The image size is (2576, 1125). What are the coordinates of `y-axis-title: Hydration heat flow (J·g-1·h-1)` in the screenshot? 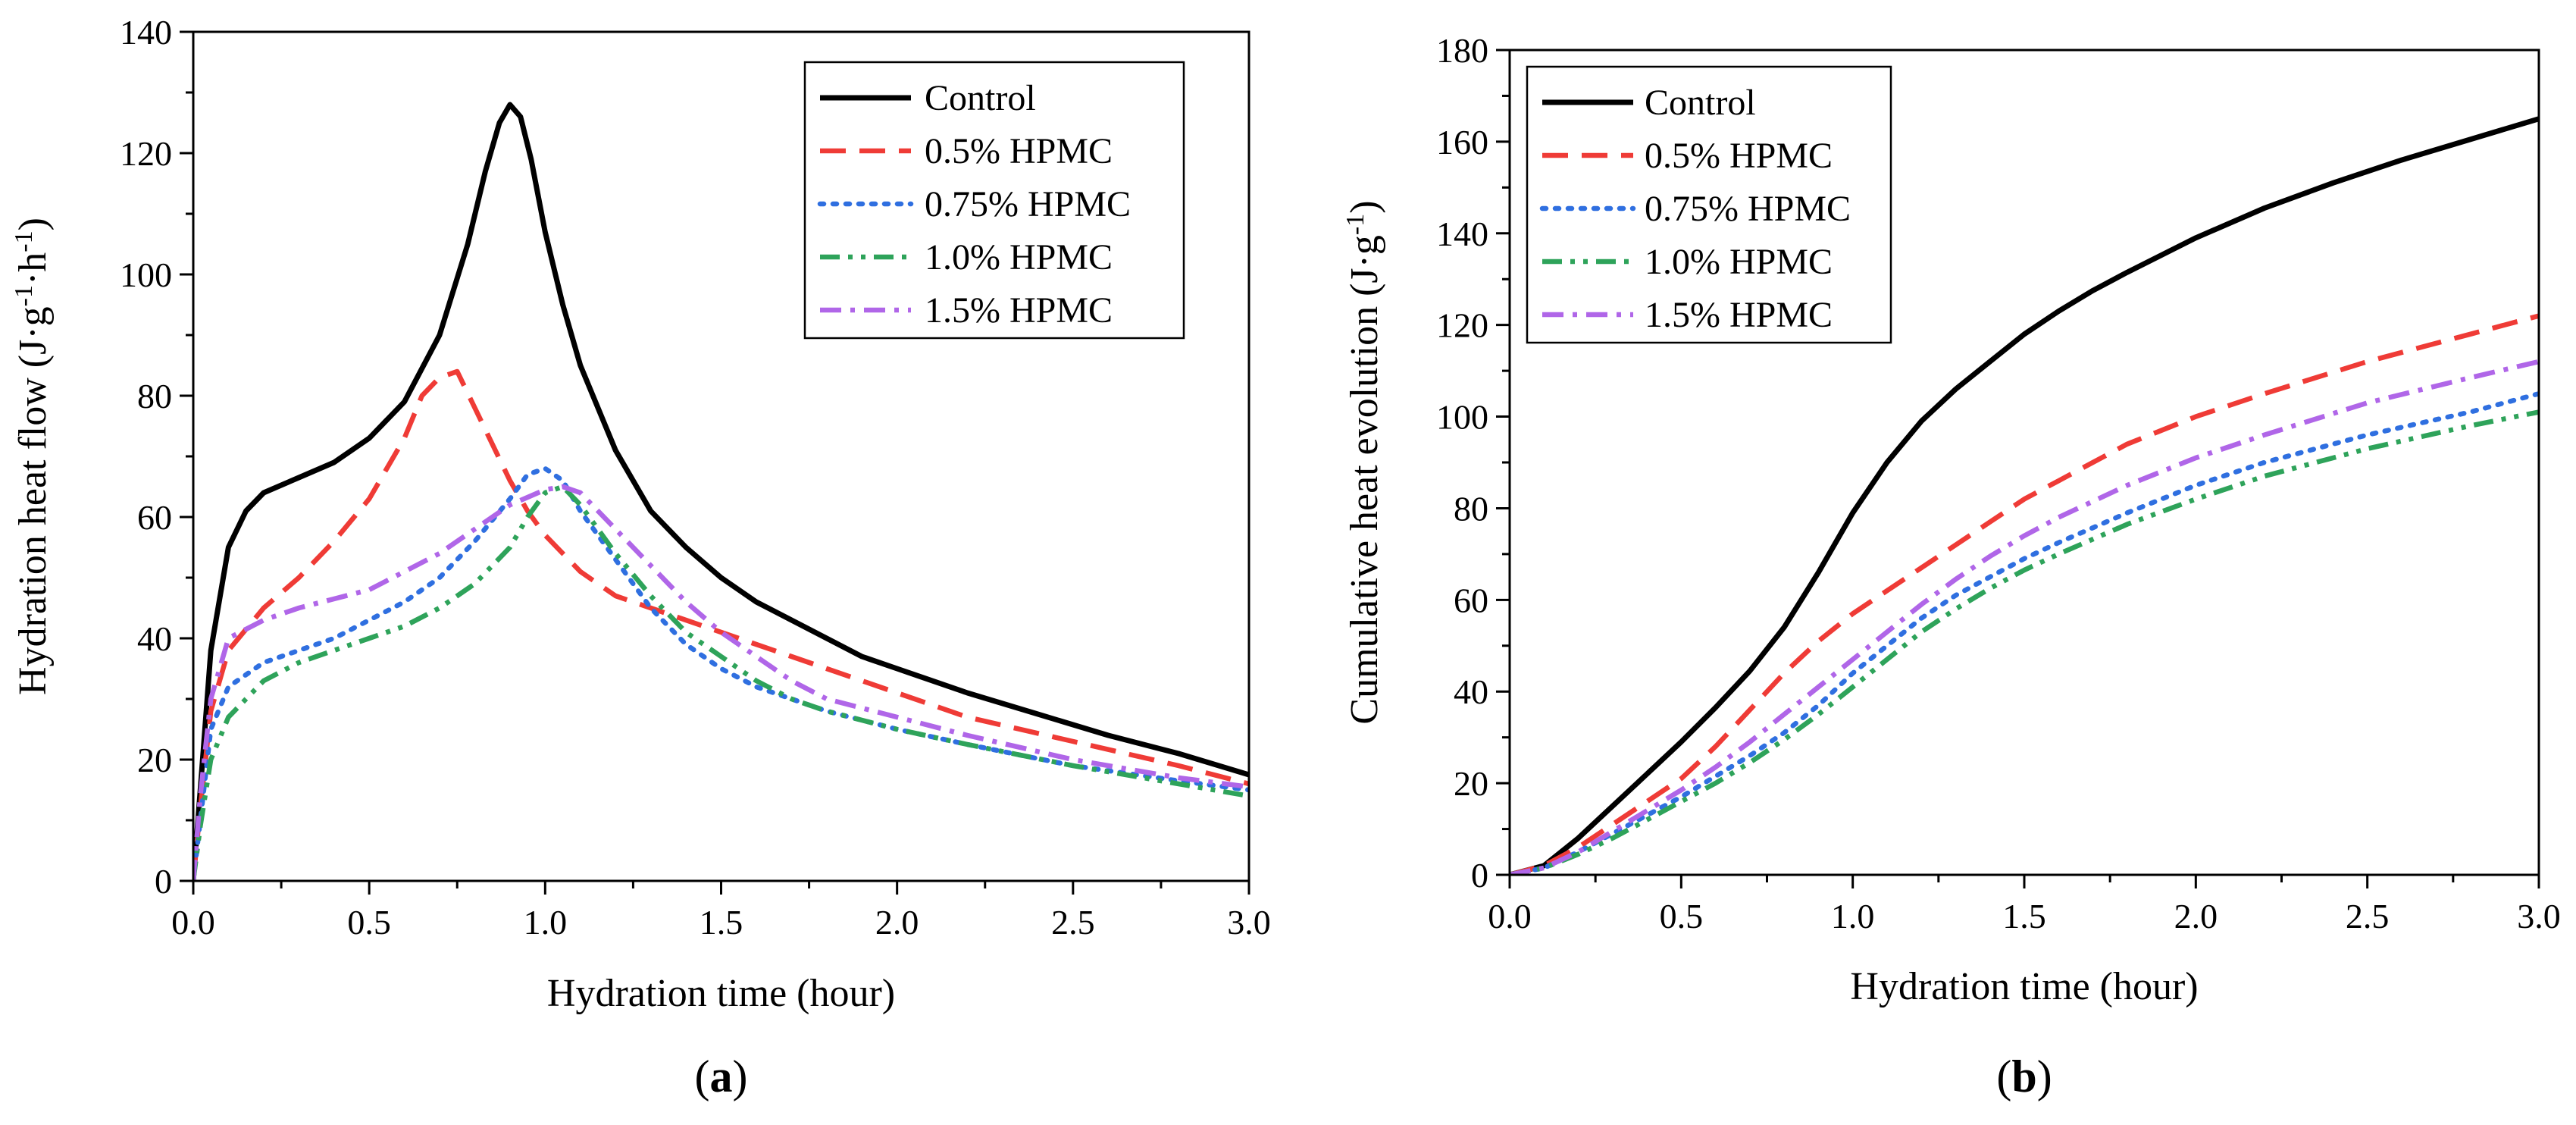 It's located at (32, 457).